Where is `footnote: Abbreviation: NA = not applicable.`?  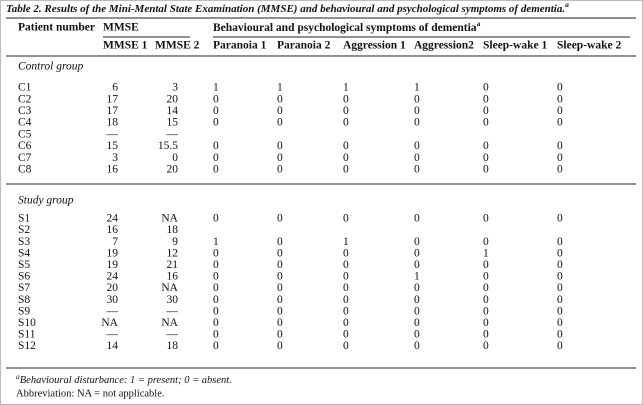
footnote: Abbreviation: NA = not applicable. is located at coordinates (90, 393).